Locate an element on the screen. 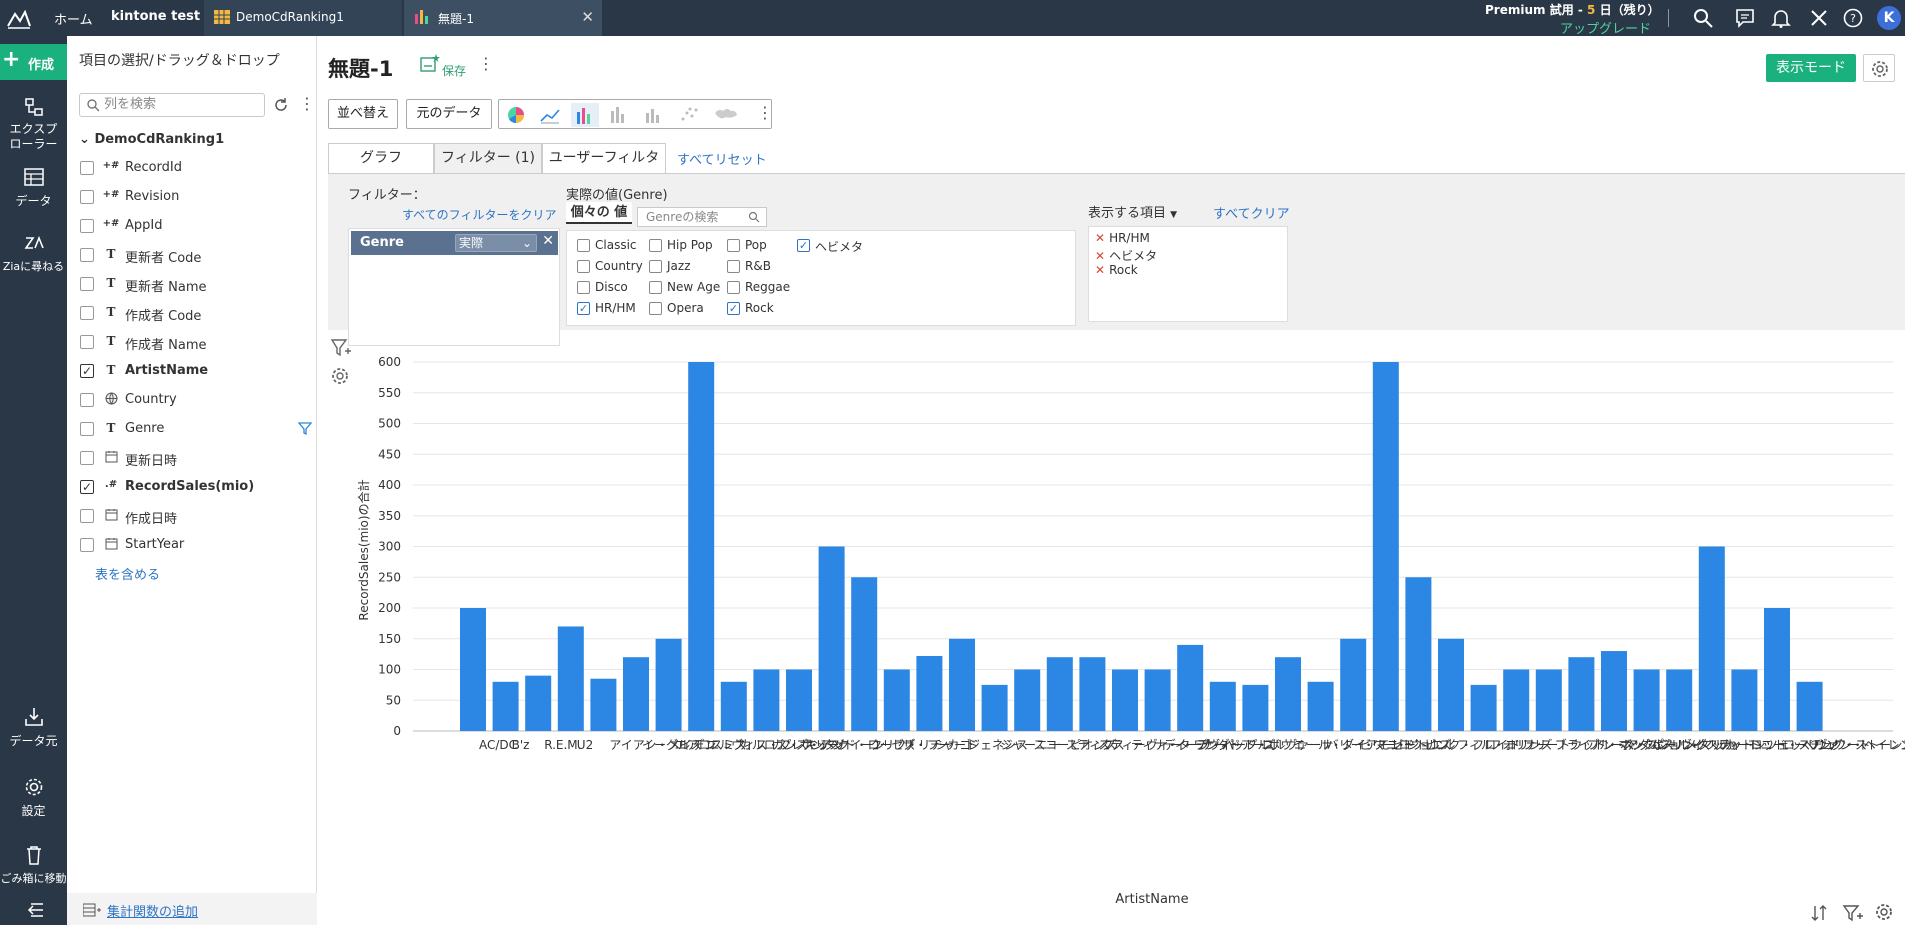  scatter-chart-icon is located at coordinates (690, 115).